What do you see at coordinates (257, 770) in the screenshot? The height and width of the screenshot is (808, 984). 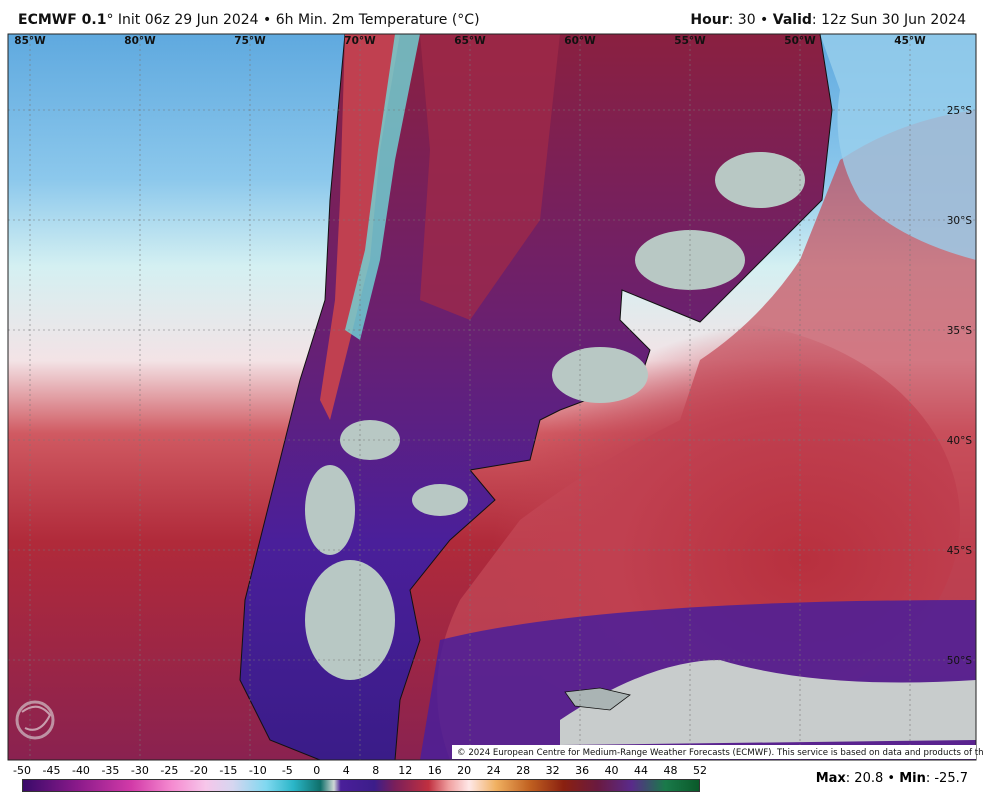 I see `legend-tick: -10` at bounding box center [257, 770].